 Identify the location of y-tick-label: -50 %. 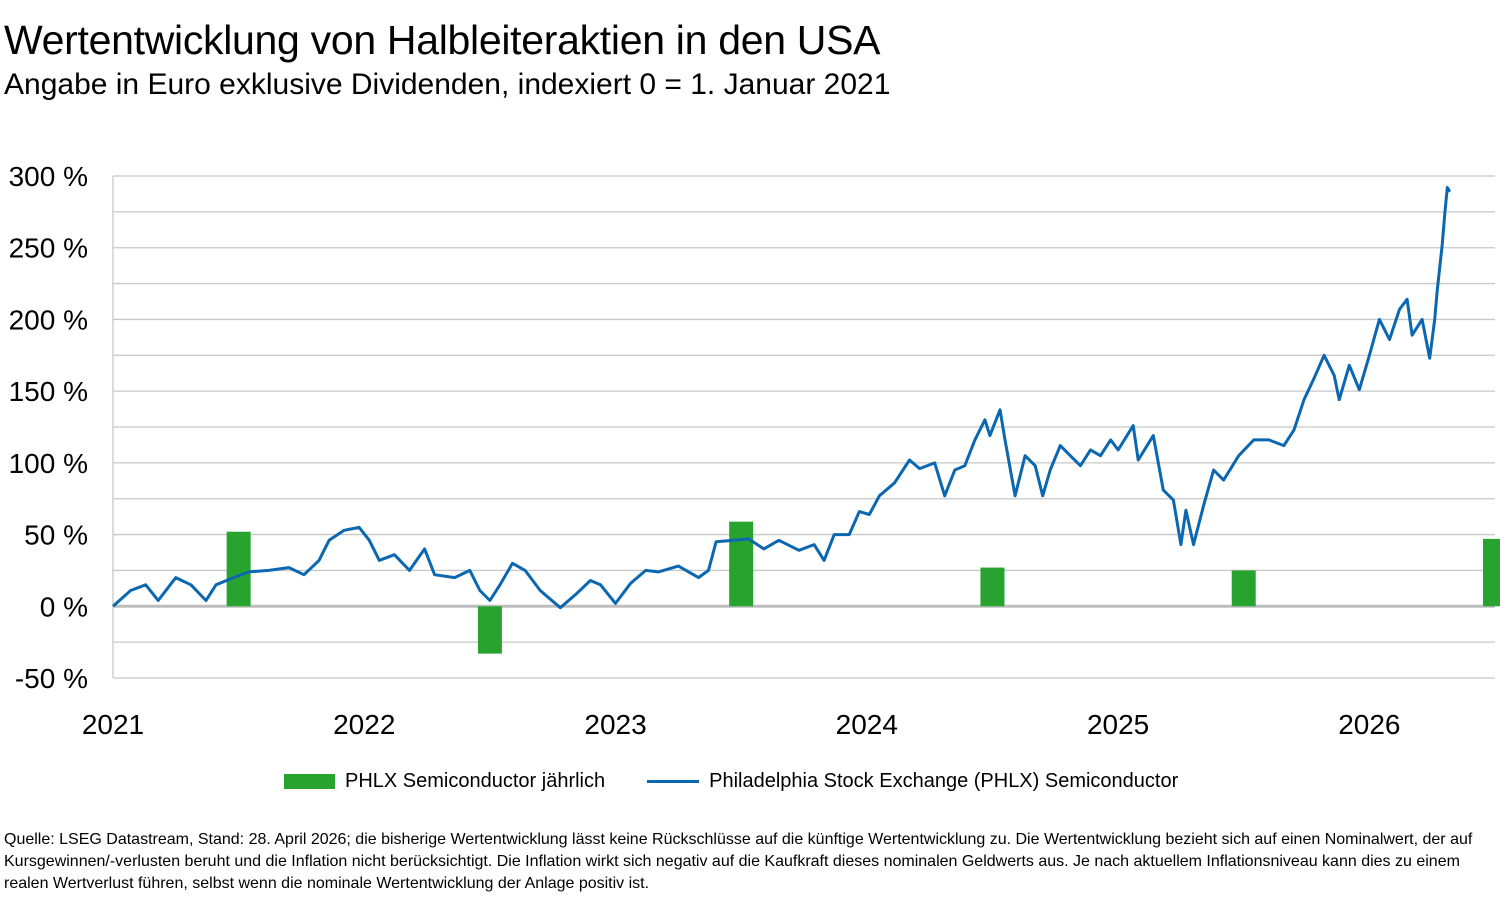
(51, 678).